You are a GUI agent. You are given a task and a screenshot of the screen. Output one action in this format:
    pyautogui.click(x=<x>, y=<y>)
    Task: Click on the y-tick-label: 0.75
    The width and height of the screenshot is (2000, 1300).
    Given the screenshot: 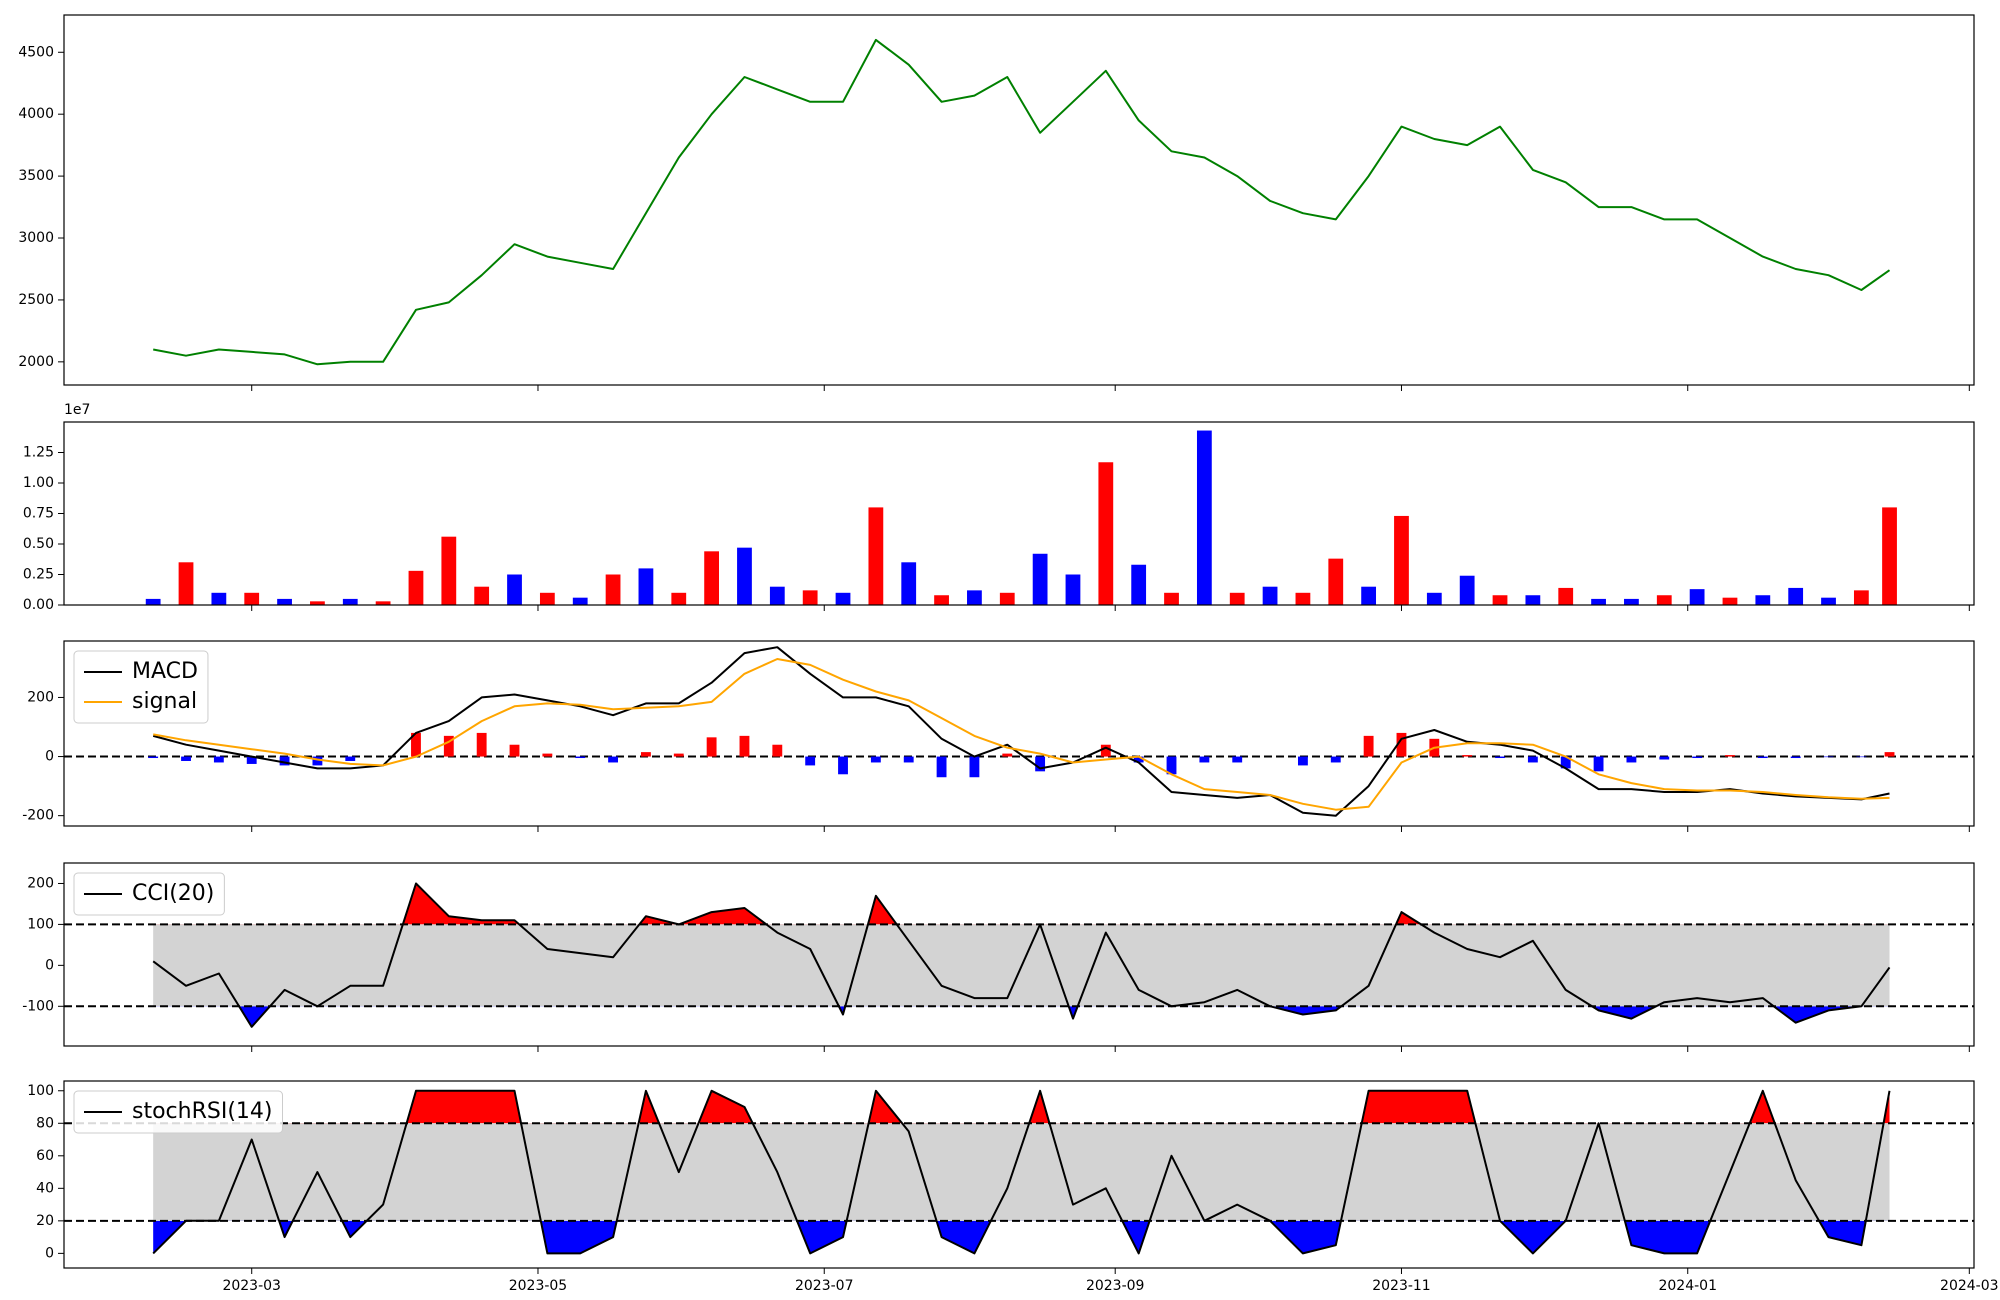 What is the action you would take?
    pyautogui.click(x=38, y=514)
    